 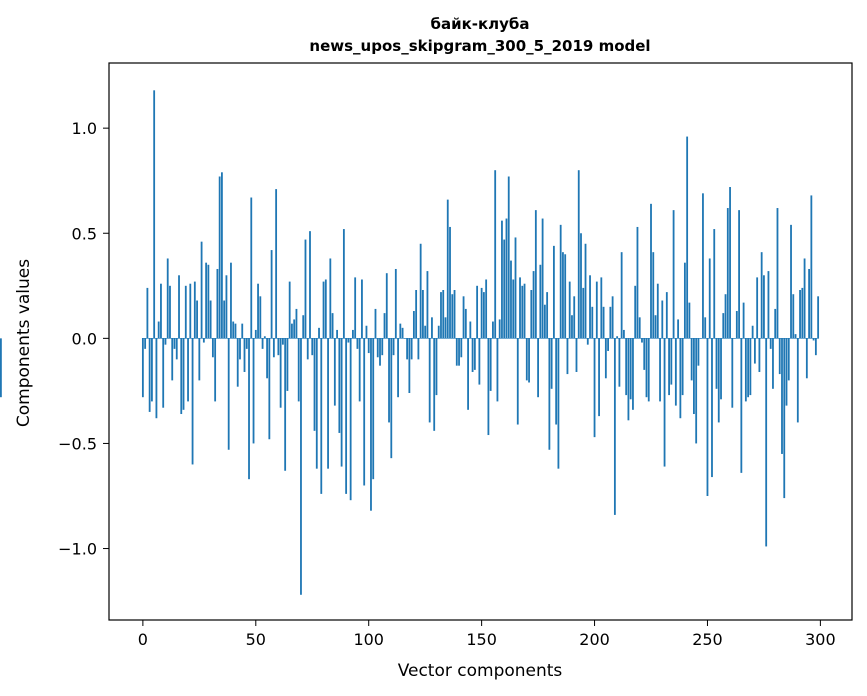 I want to click on x-tick-label: 150, so click(x=481, y=639).